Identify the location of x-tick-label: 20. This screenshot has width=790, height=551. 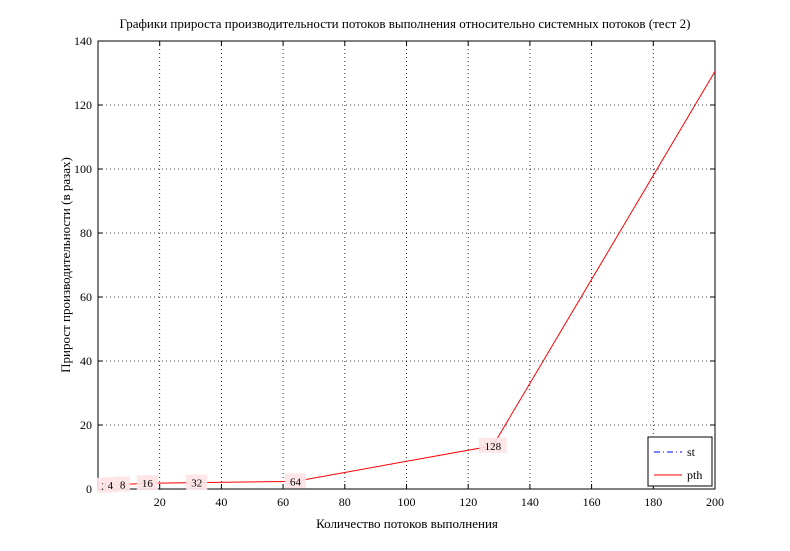
(160, 502).